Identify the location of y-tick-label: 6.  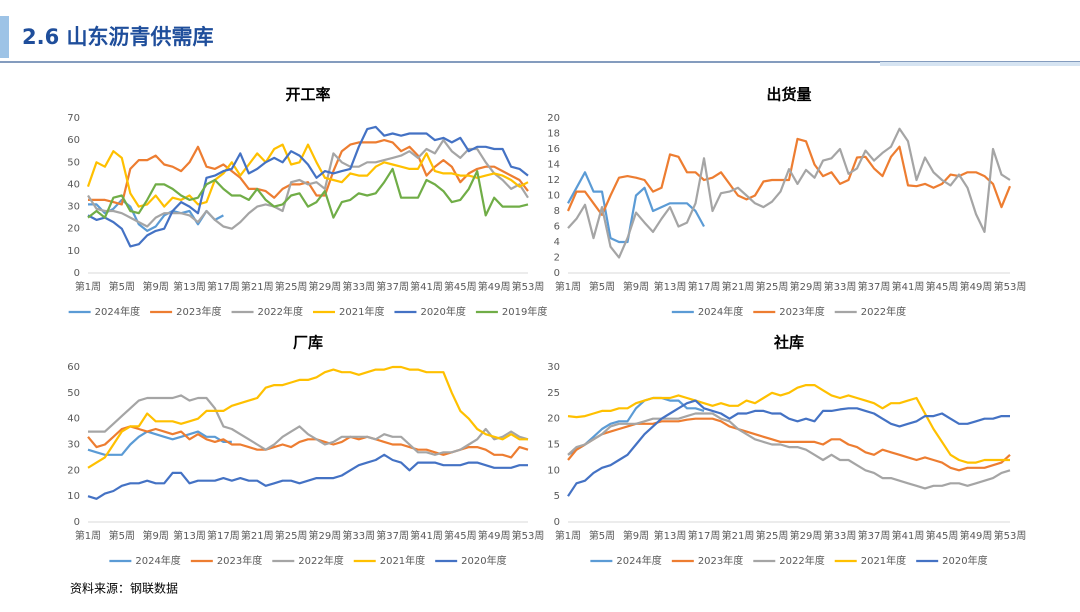
(557, 227).